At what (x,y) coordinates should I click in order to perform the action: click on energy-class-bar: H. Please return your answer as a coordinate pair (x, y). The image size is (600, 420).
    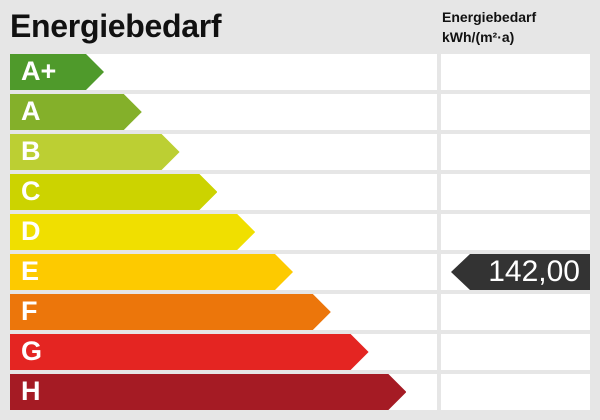
    Looking at the image, I should click on (208, 392).